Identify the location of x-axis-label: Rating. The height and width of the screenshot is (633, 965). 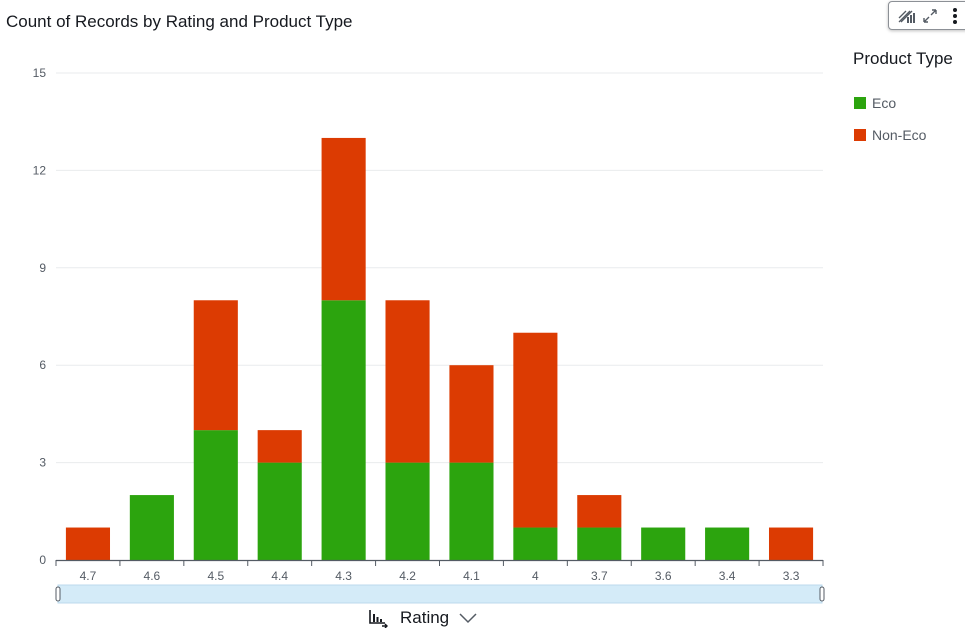
(425, 617).